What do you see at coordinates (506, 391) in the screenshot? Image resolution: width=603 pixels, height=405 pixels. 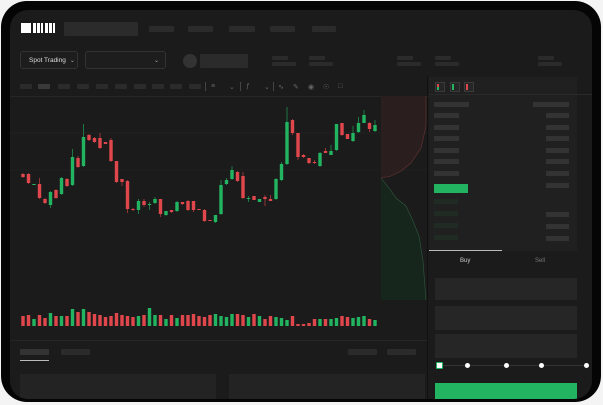 I see `buy-button` at bounding box center [506, 391].